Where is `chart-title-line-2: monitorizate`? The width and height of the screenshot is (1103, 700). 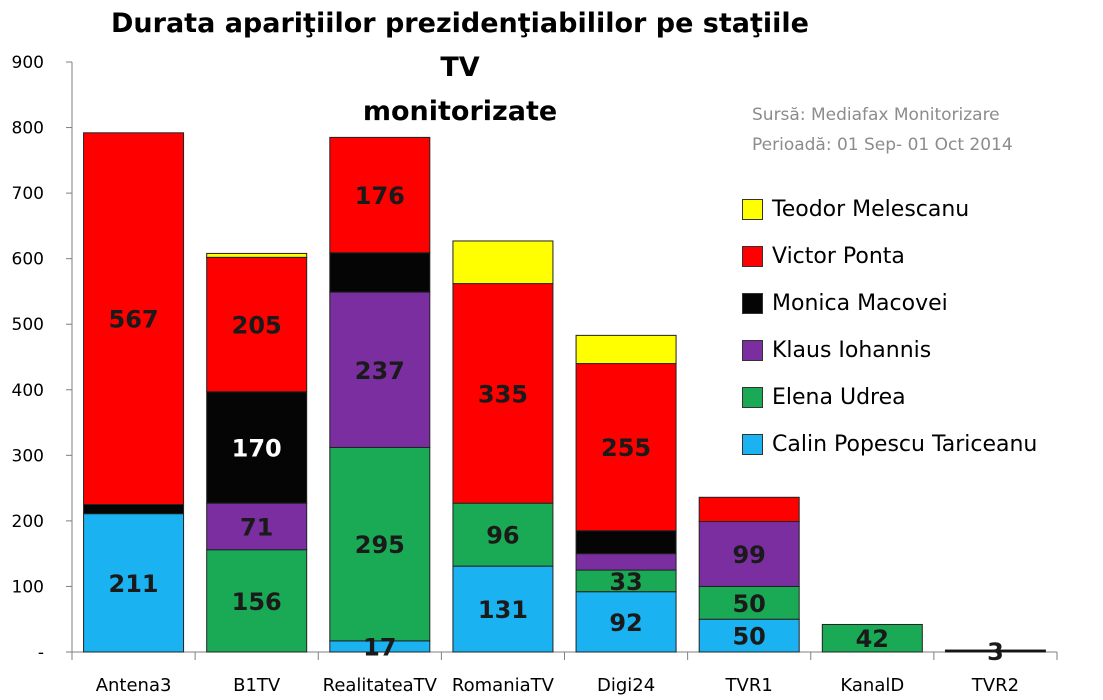
chart-title-line-2: monitorizate is located at coordinates (460, 111).